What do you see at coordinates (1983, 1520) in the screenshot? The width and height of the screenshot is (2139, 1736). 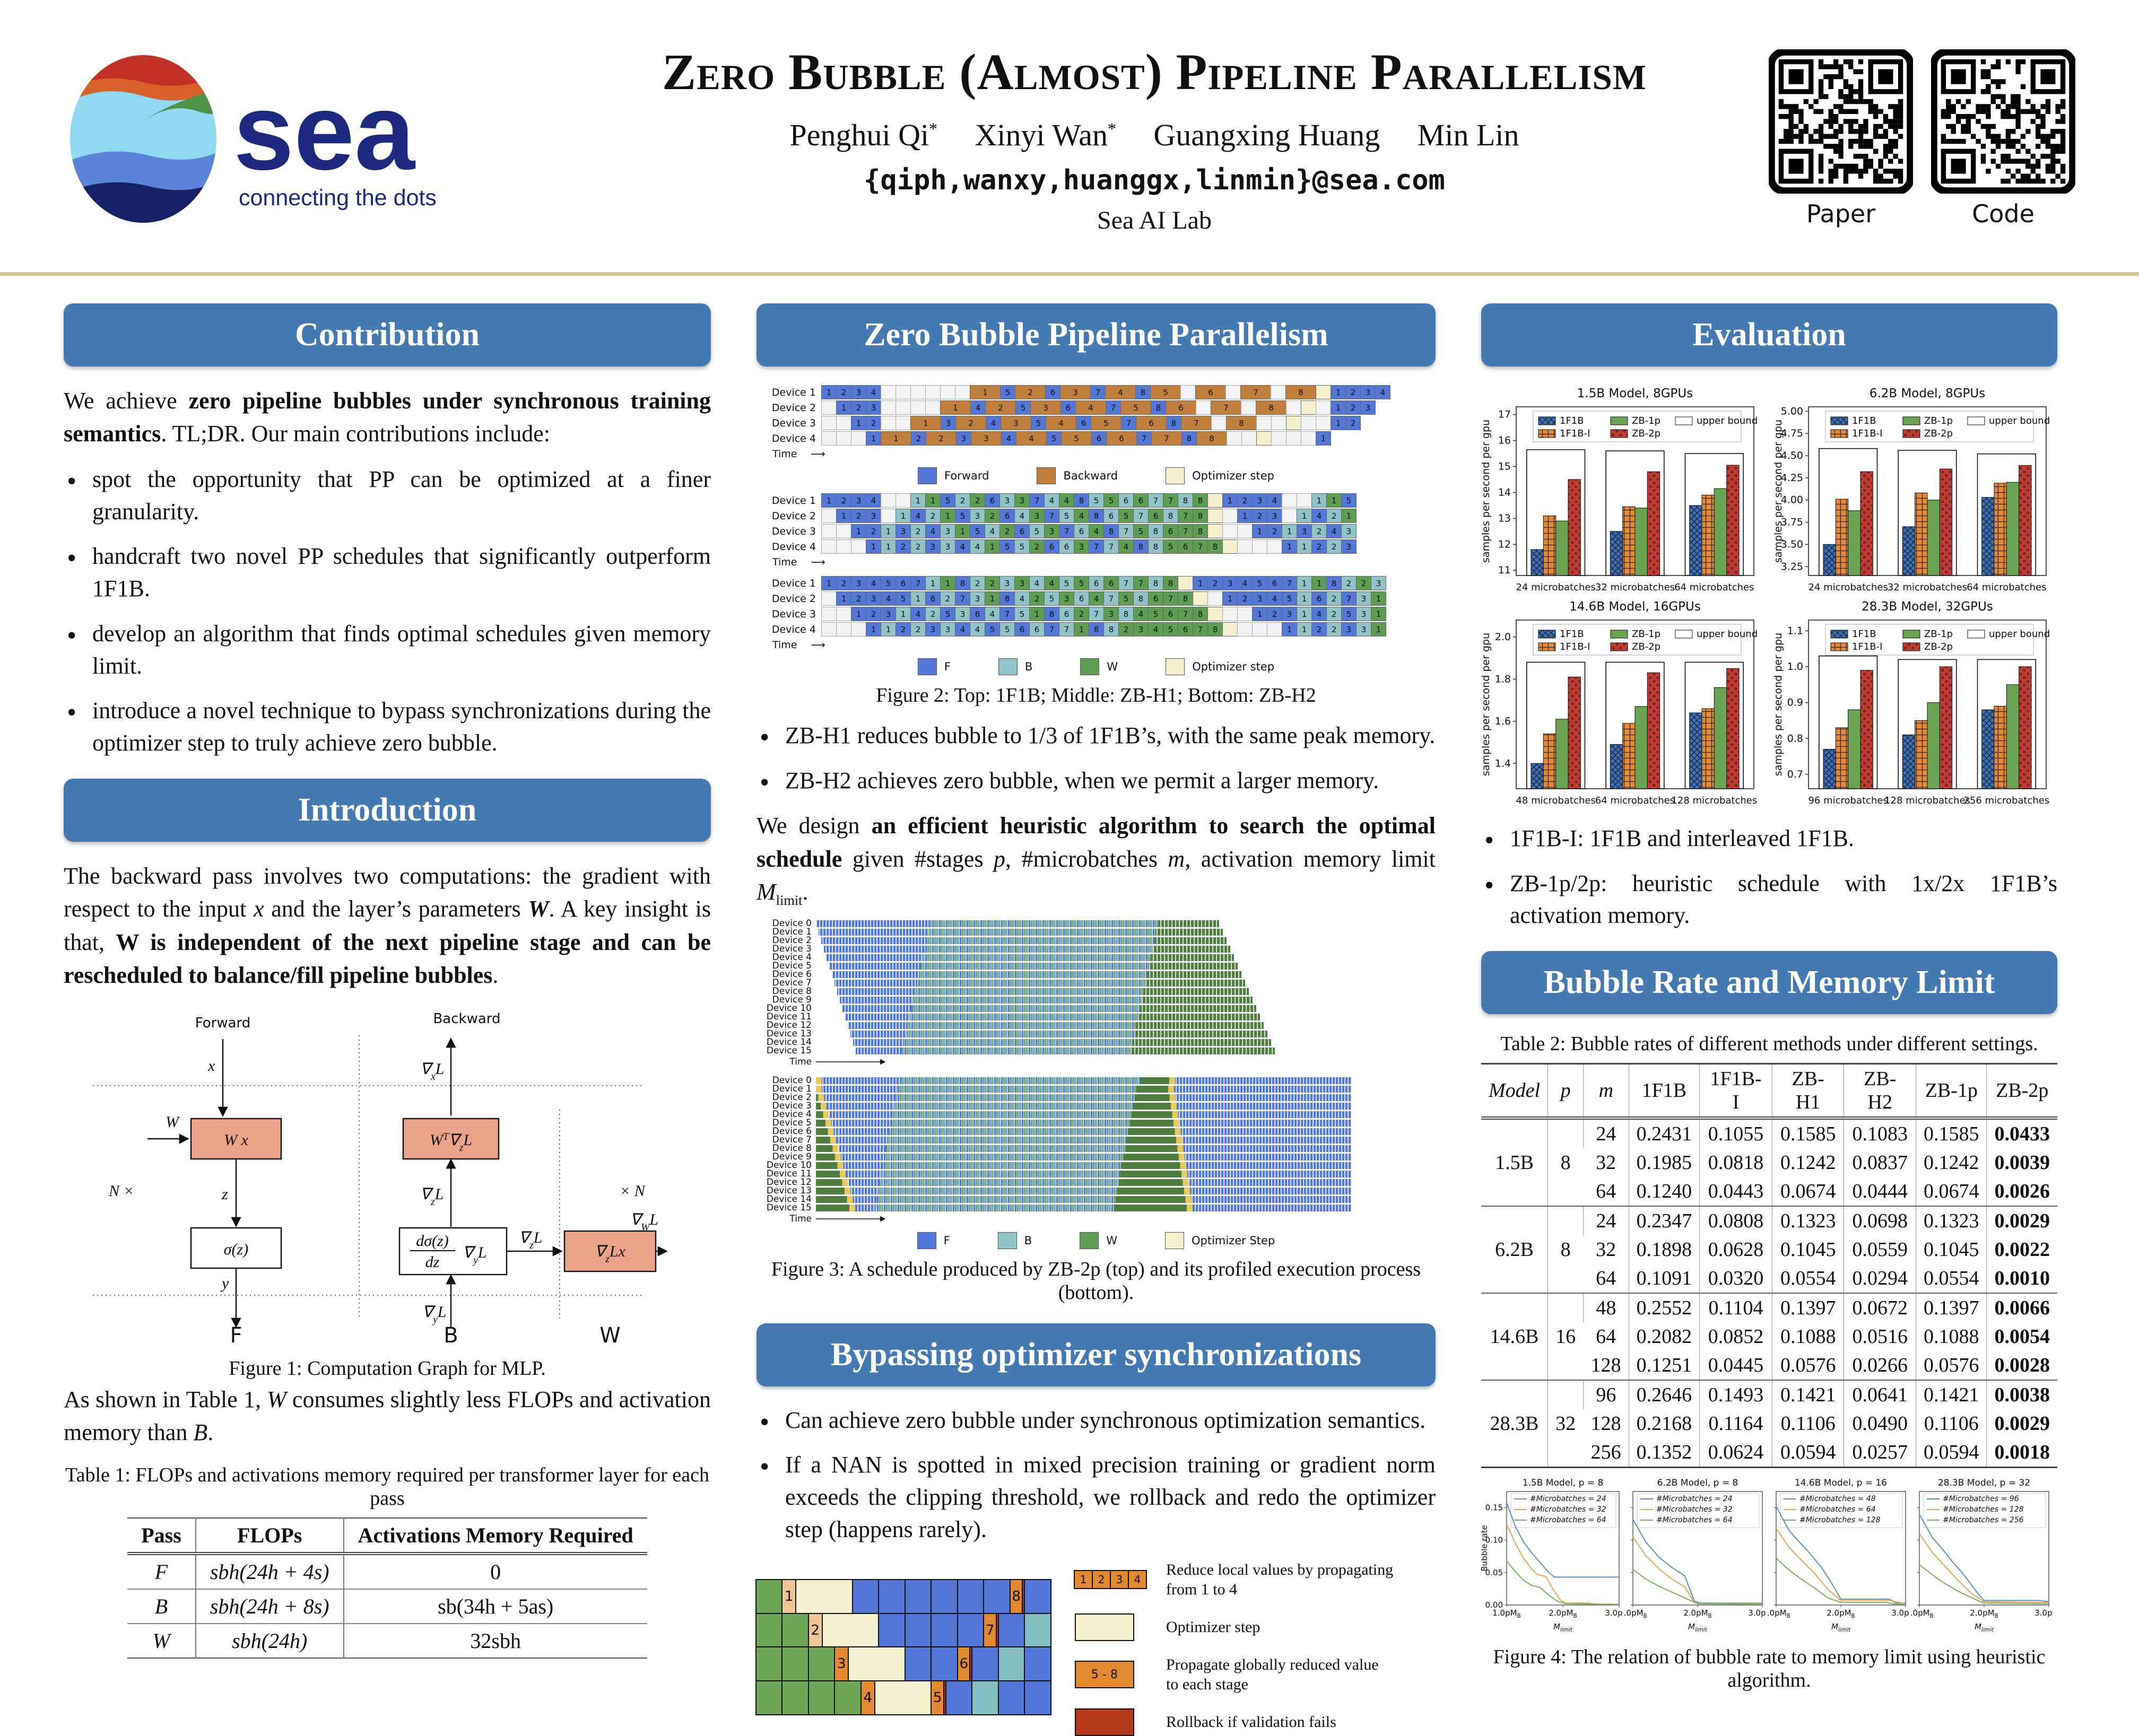 I see `svg-text: #Microbatches = 256` at bounding box center [1983, 1520].